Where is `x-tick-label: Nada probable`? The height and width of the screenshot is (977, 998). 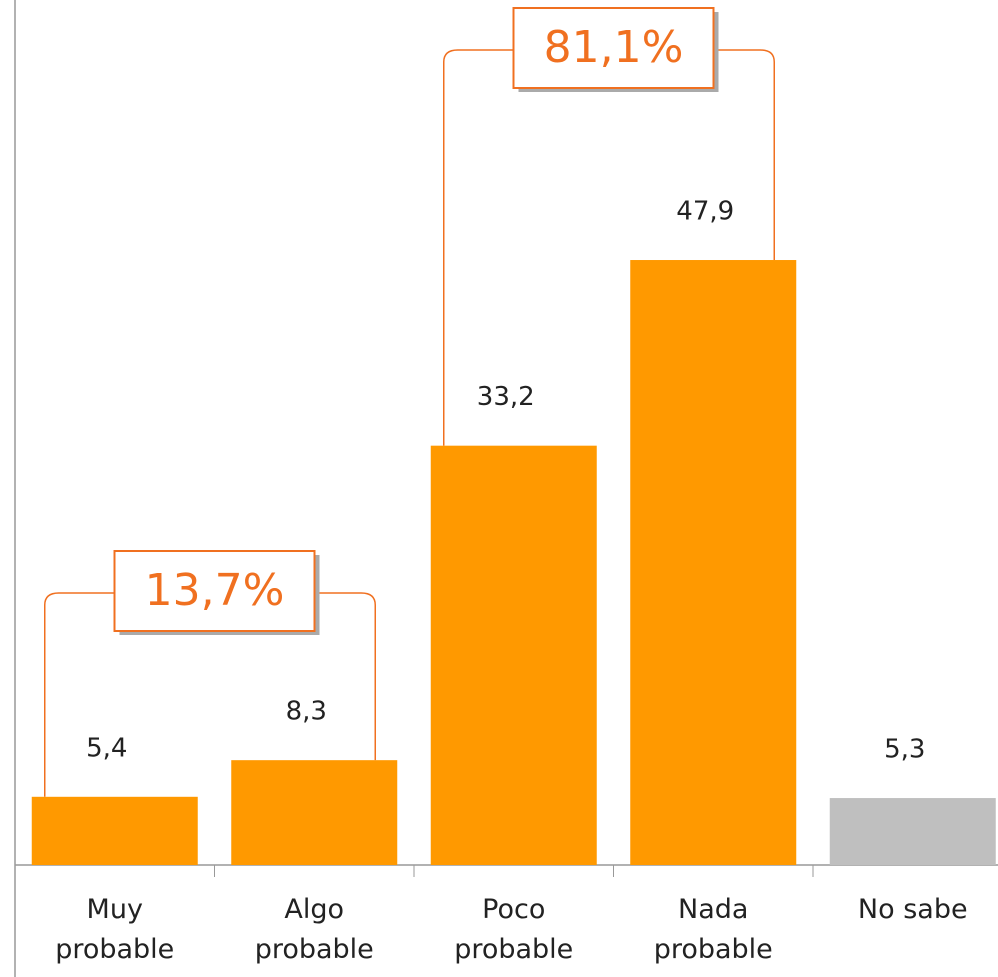 x-tick-label: Nada probable is located at coordinates (713, 929).